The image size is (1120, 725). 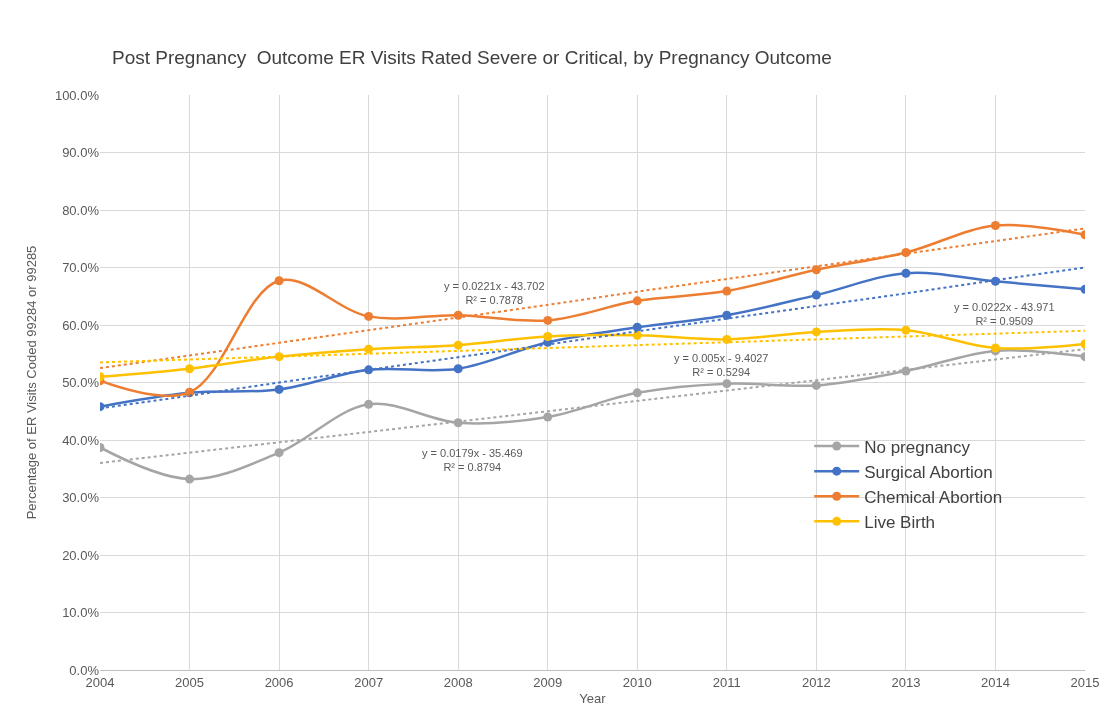 I want to click on y-tick-label: 10.0%, so click(x=81, y=613).